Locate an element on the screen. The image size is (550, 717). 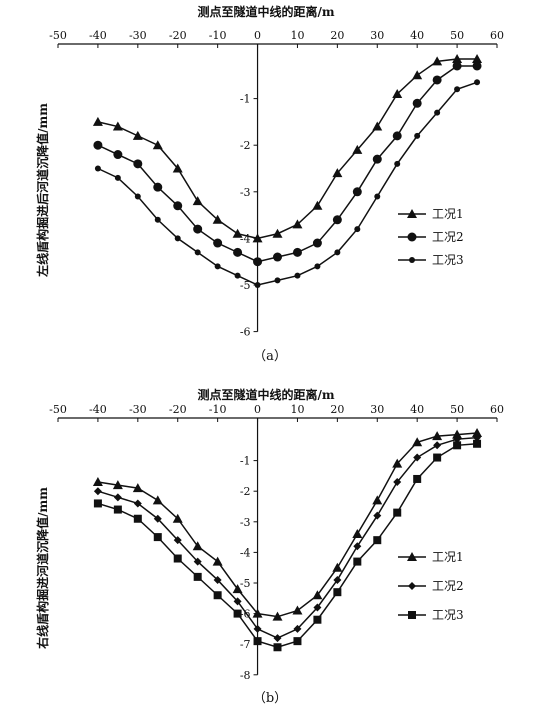
x-tick-label: -10 is located at coordinates (218, 409).